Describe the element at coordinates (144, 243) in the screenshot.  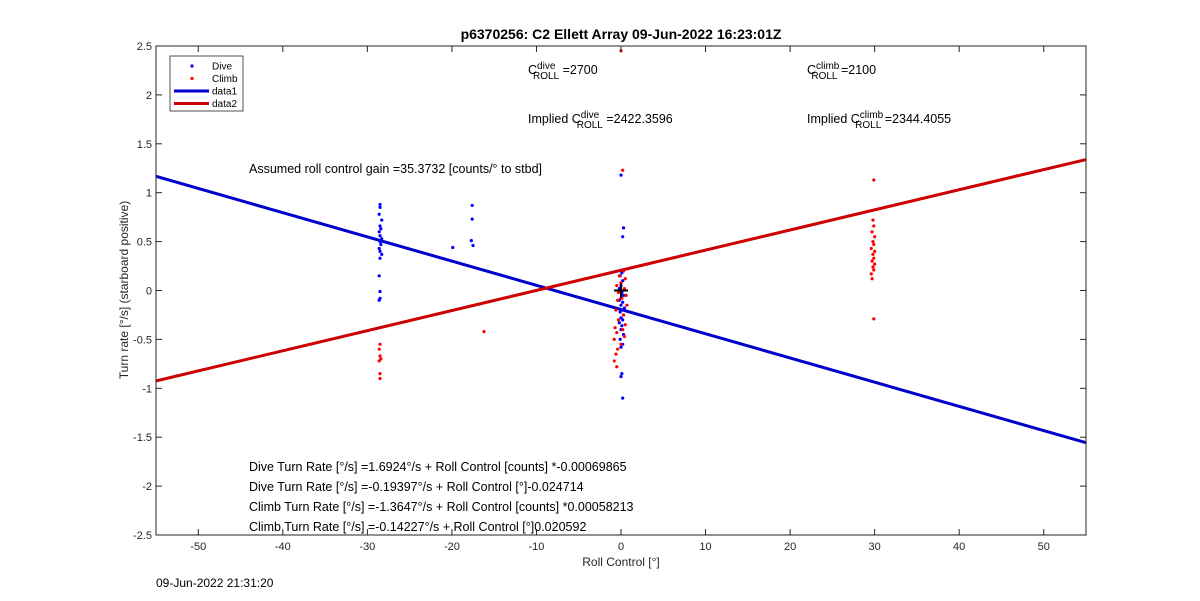
I see `y-tick-label: 0.5` at that location.